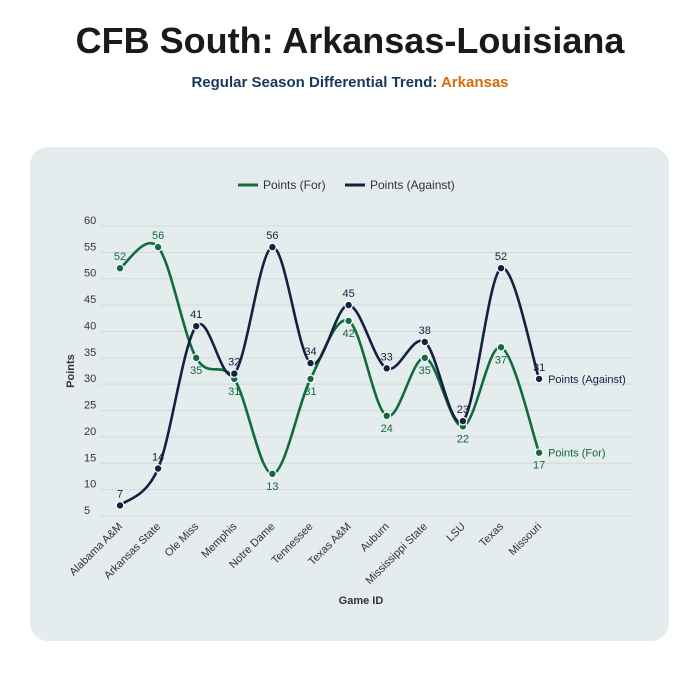 The width and height of the screenshot is (700, 700). Describe the element at coordinates (310, 352) in the screenshot. I see `points-against-data-label: 34` at that location.